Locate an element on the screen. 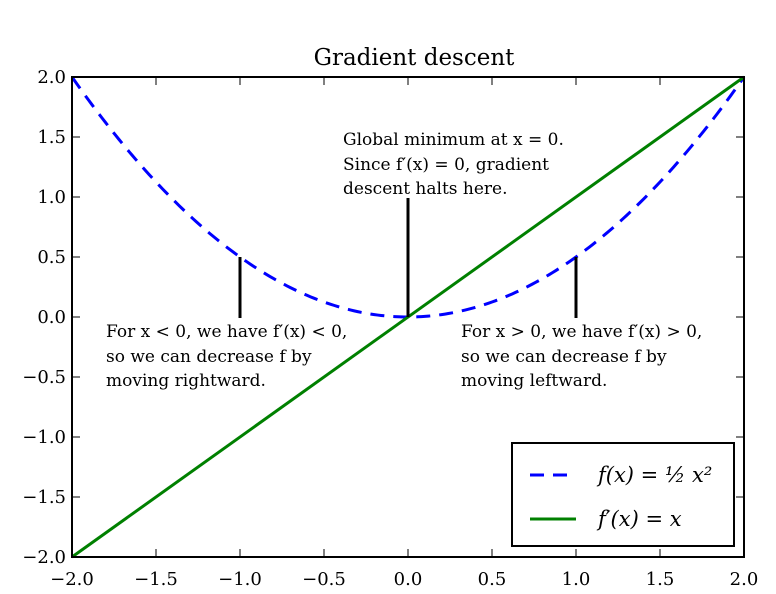 The image size is (776, 594). chart-title: Gradient descent is located at coordinates (415, 58).